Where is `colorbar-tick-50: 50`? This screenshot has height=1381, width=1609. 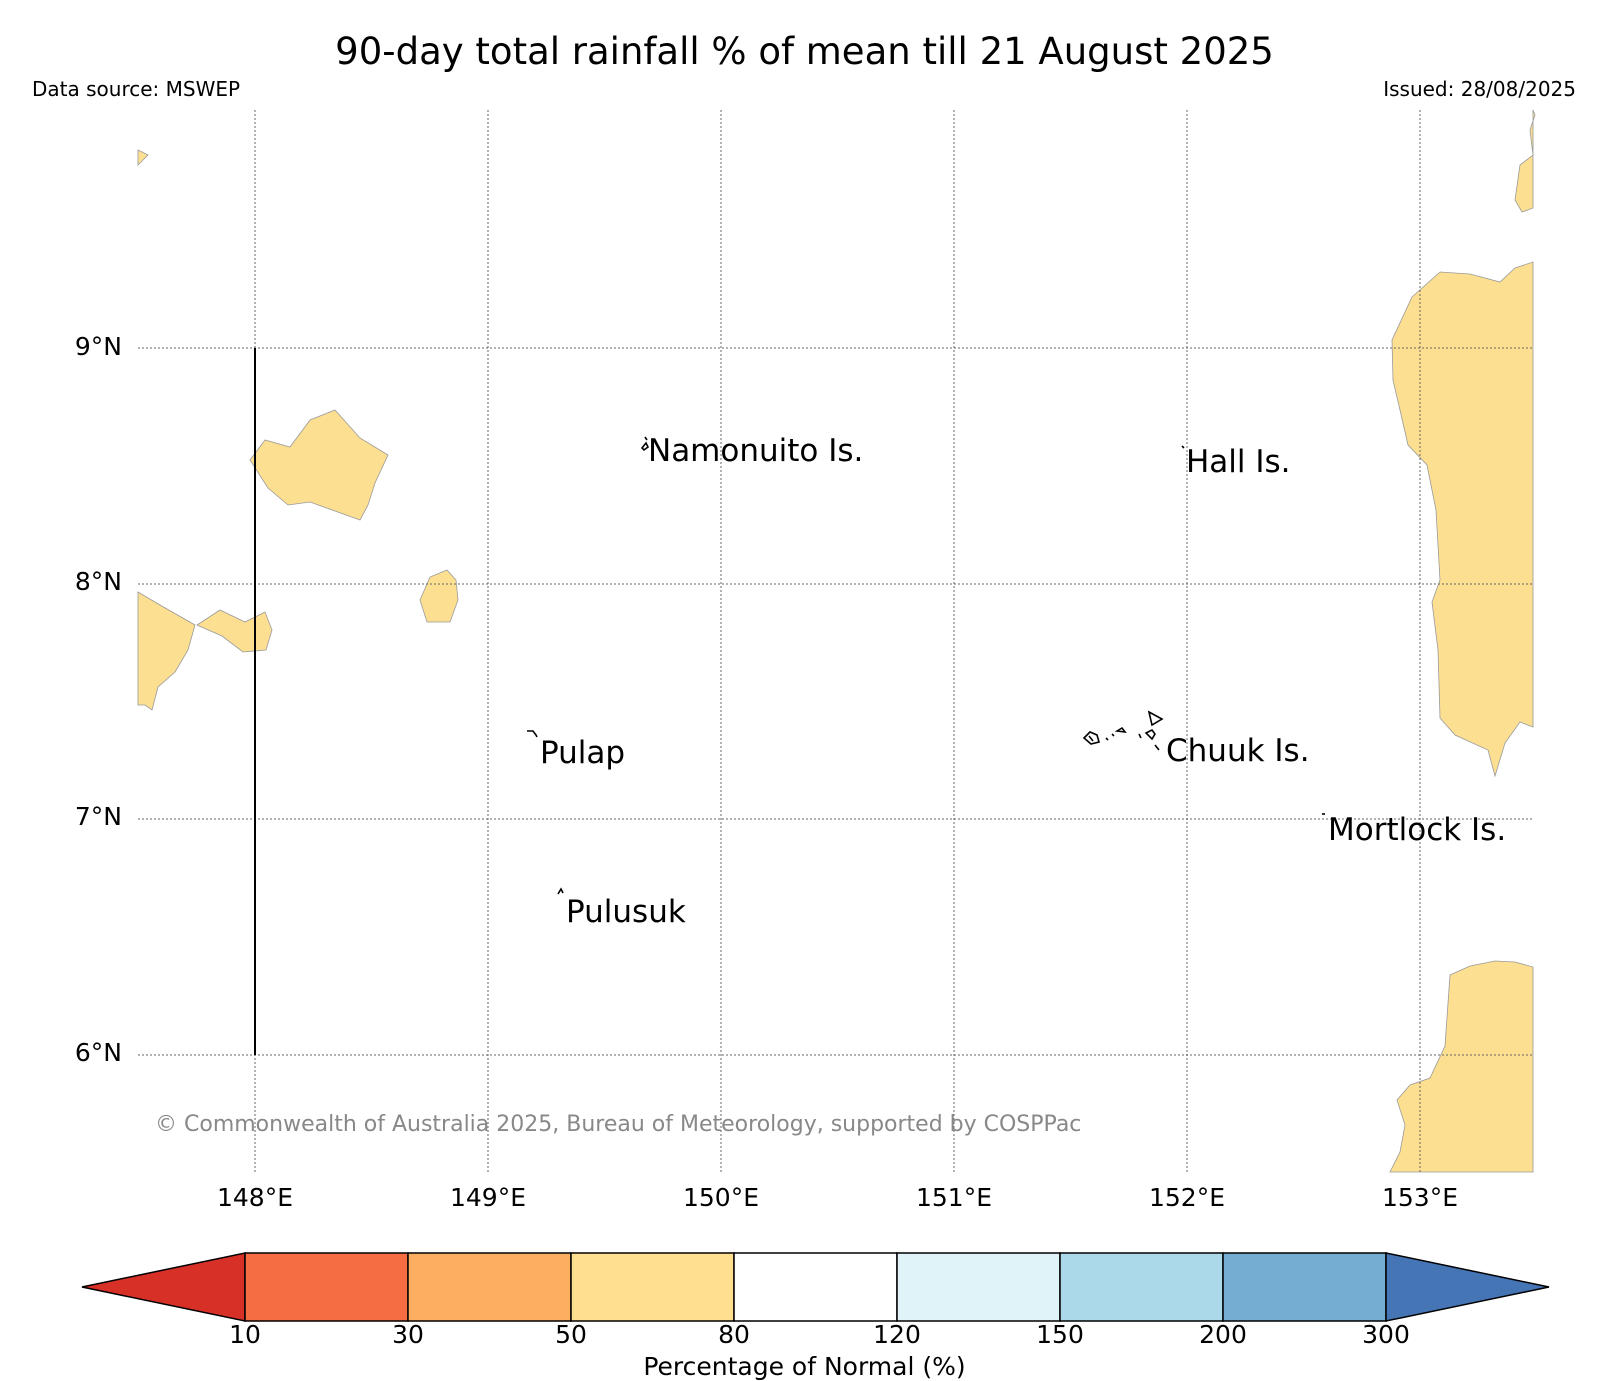
colorbar-tick-50: 50 is located at coordinates (571, 1334).